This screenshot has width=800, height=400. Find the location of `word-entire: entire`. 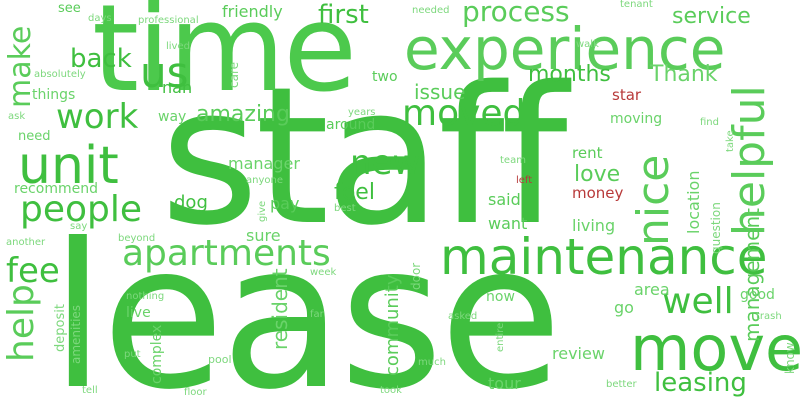

word-entire: entire is located at coordinates (500, 337).